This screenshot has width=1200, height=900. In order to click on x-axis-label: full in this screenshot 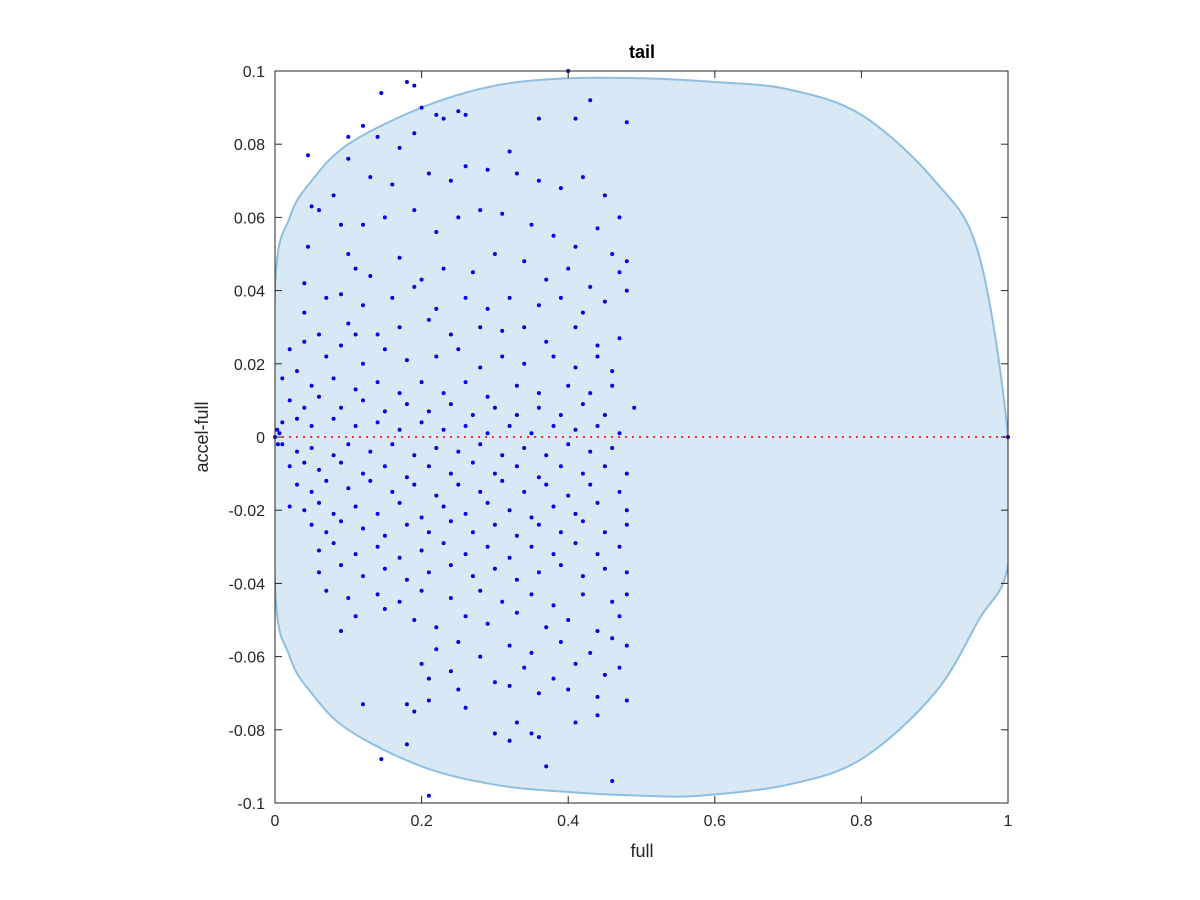, I will do `click(641, 851)`.